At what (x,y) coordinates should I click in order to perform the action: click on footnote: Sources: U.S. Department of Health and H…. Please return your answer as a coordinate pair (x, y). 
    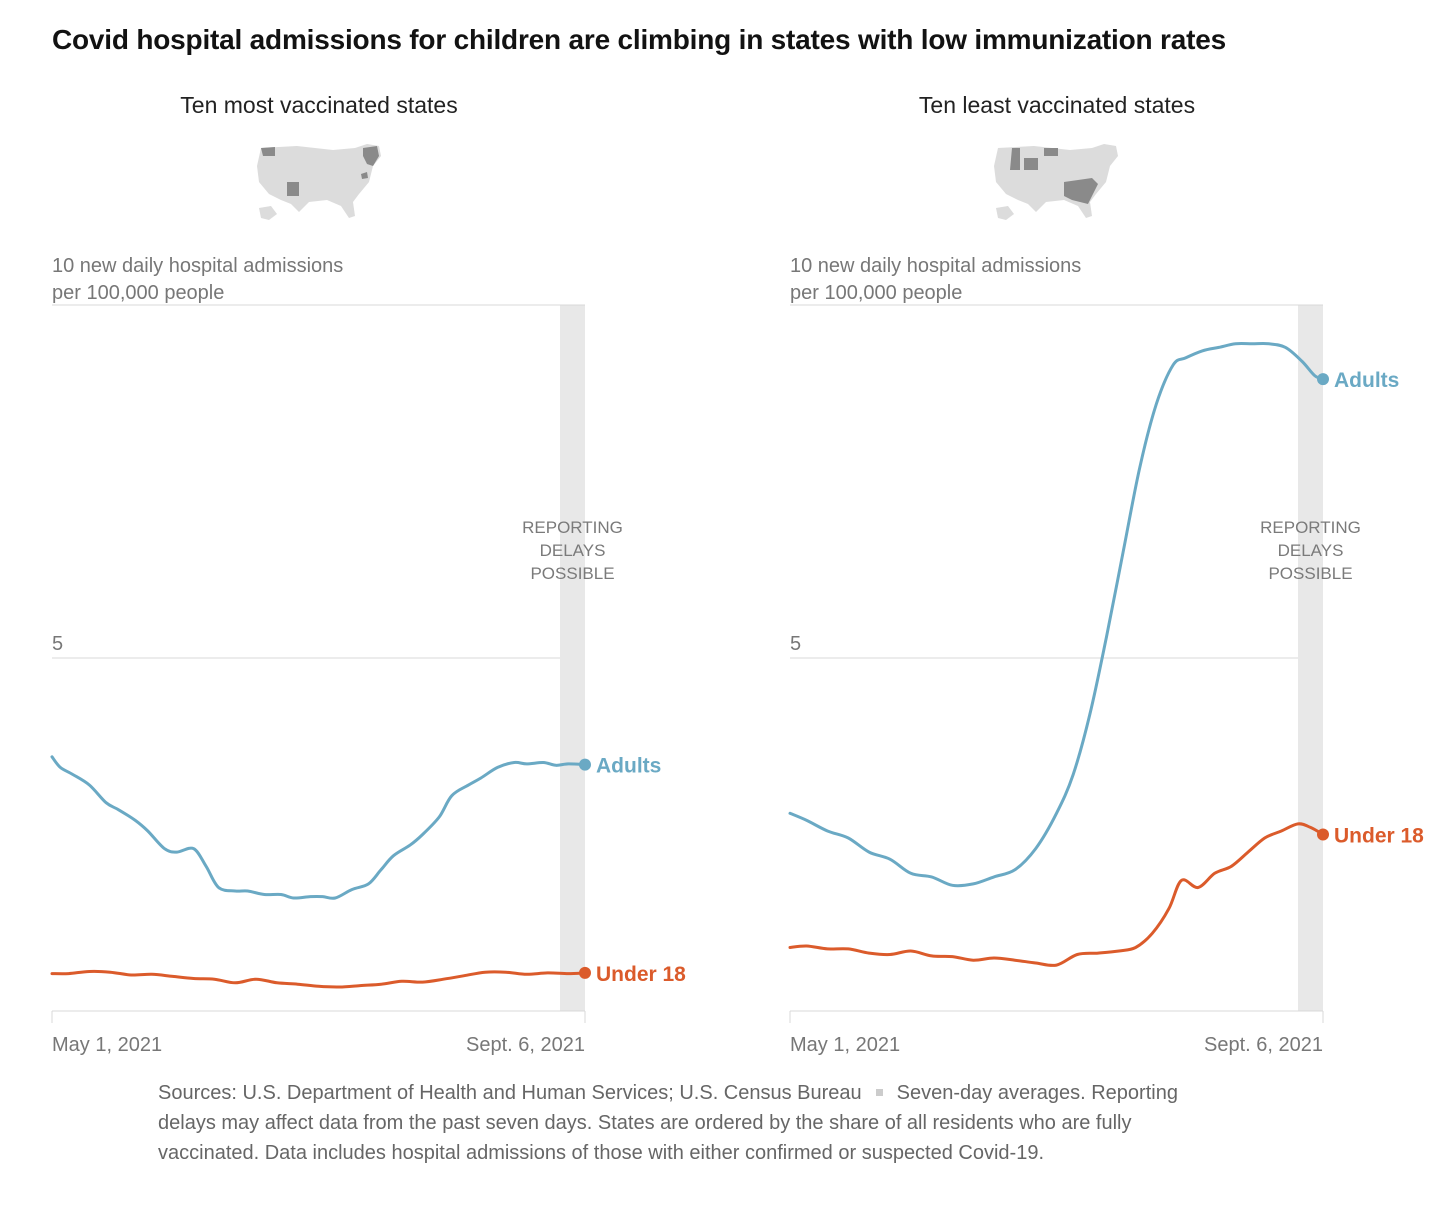
    Looking at the image, I should click on (688, 1123).